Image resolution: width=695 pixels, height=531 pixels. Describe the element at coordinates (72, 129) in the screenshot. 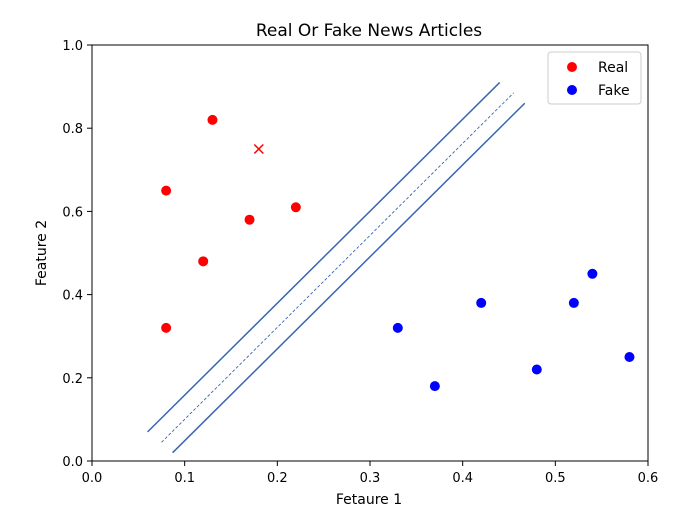

I see `y-tick-label: 0.8` at that location.